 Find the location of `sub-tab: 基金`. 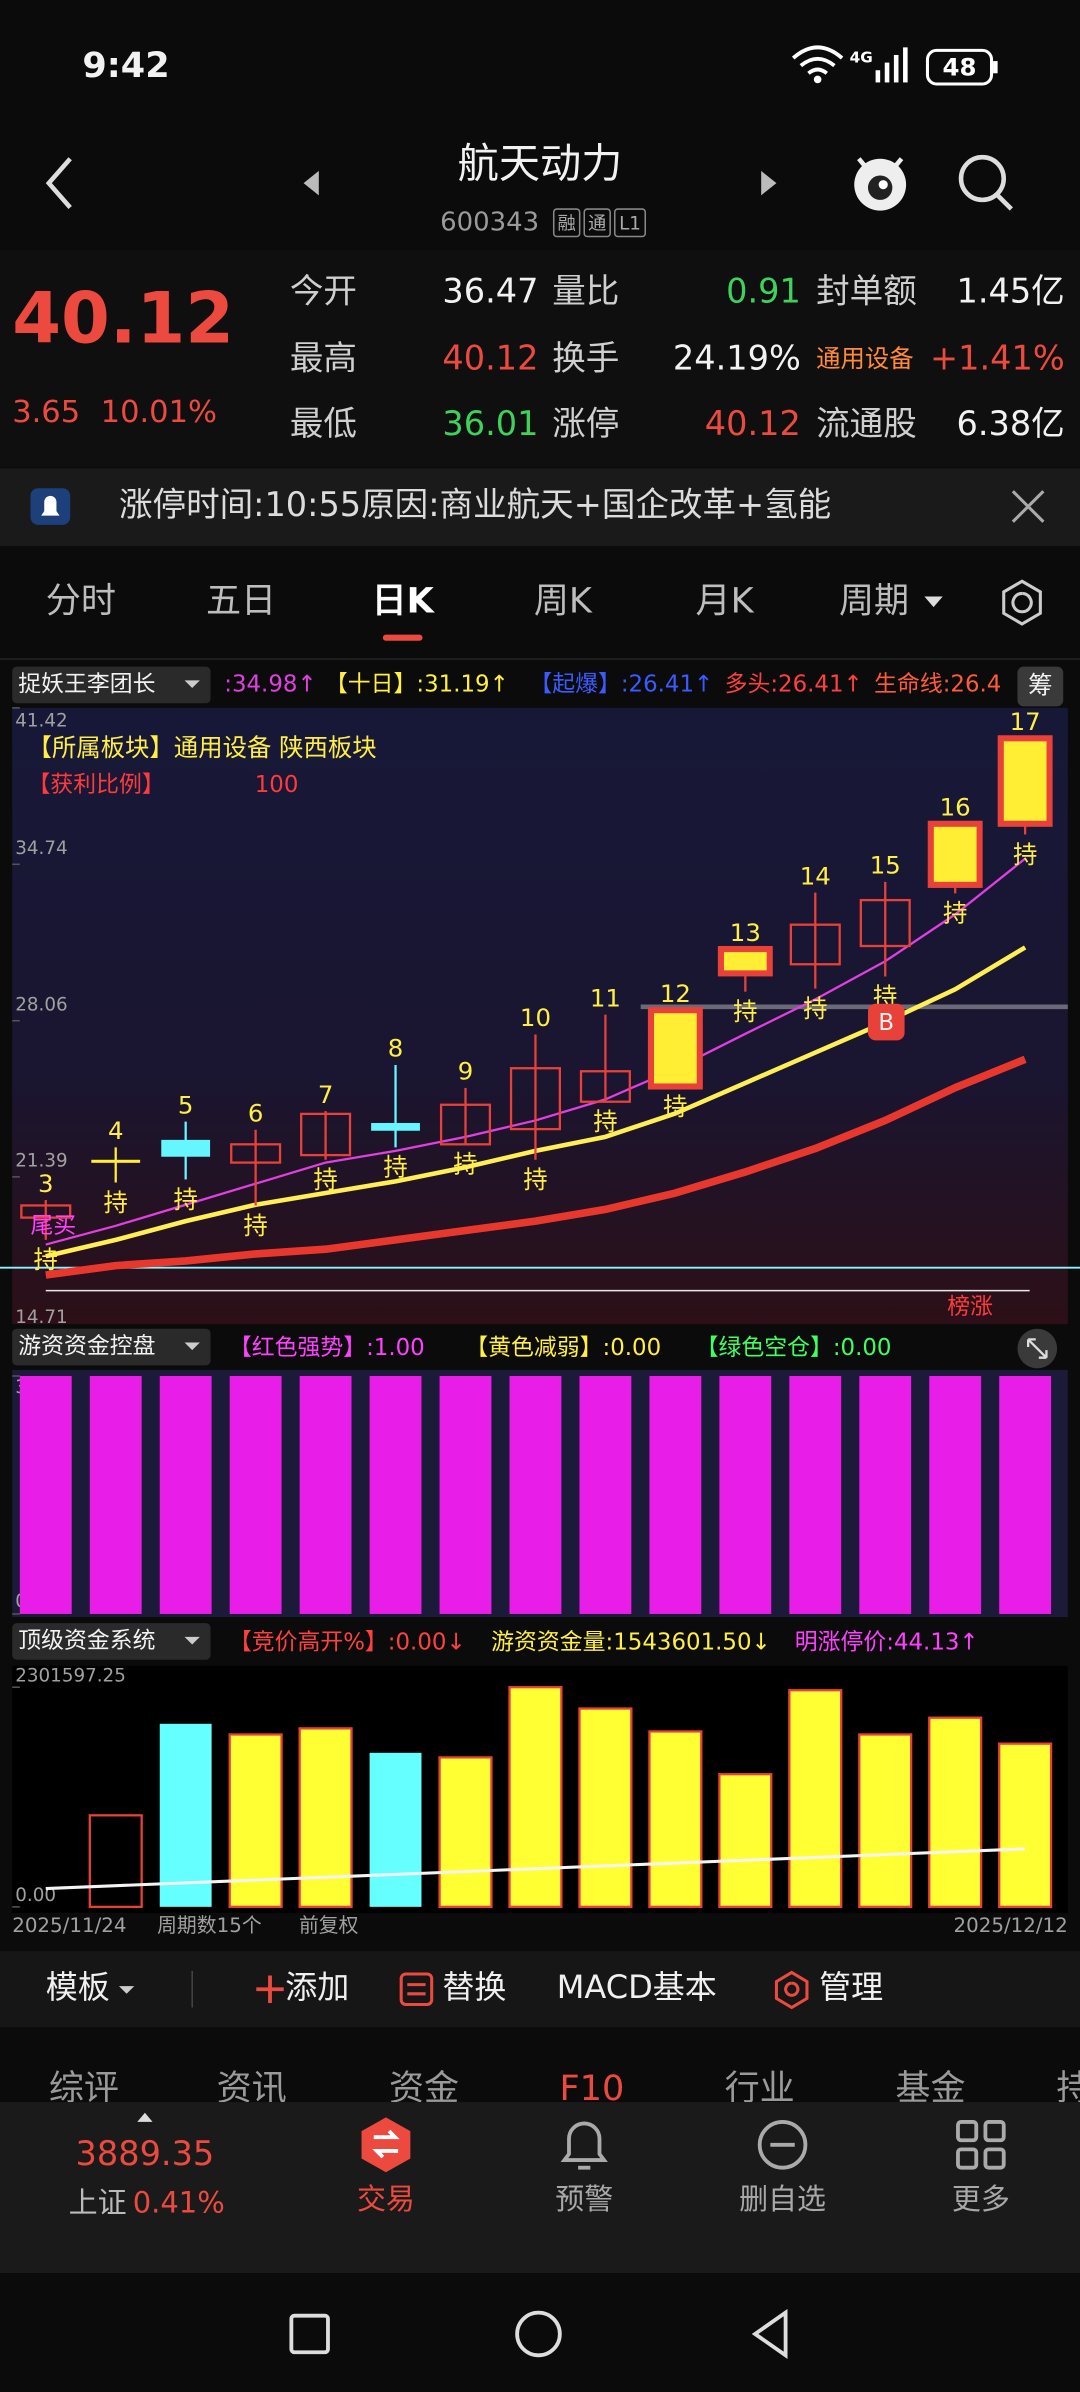

sub-tab: 基金 is located at coordinates (930, 2088).